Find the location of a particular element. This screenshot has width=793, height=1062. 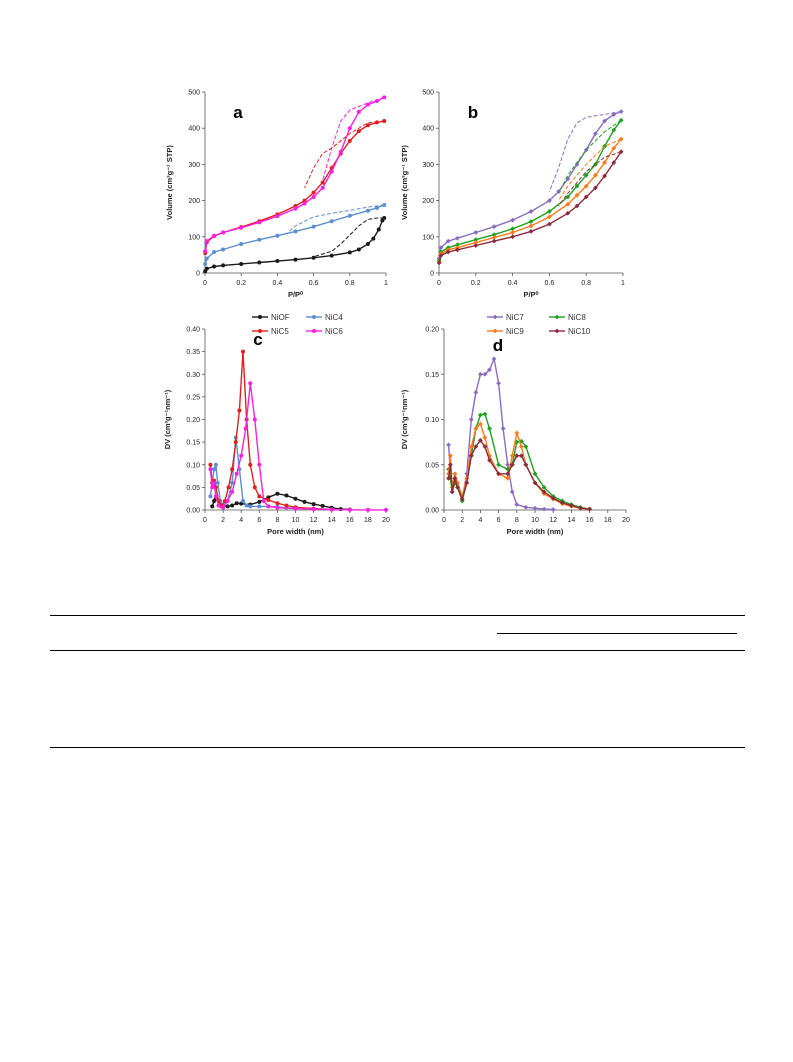

panel-label: b is located at coordinates (473, 112).